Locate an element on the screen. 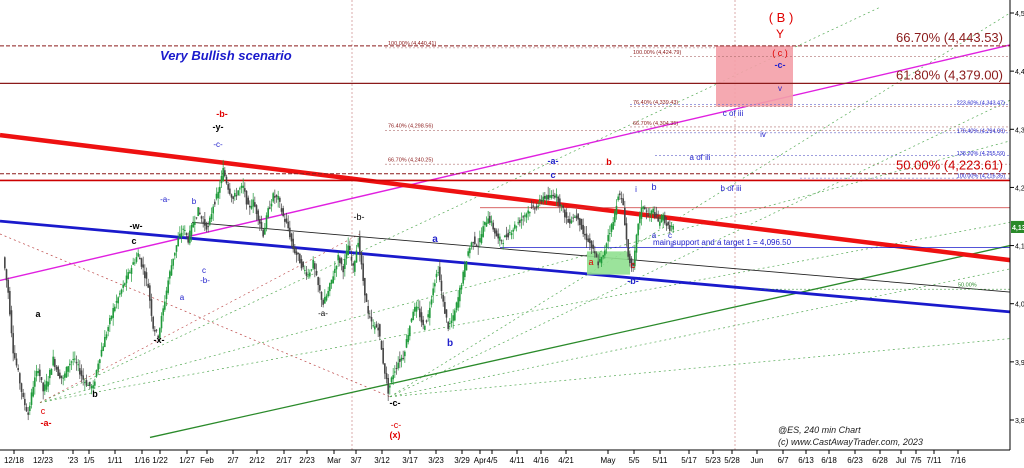  x-tick-label: 2/23 is located at coordinates (307, 460).